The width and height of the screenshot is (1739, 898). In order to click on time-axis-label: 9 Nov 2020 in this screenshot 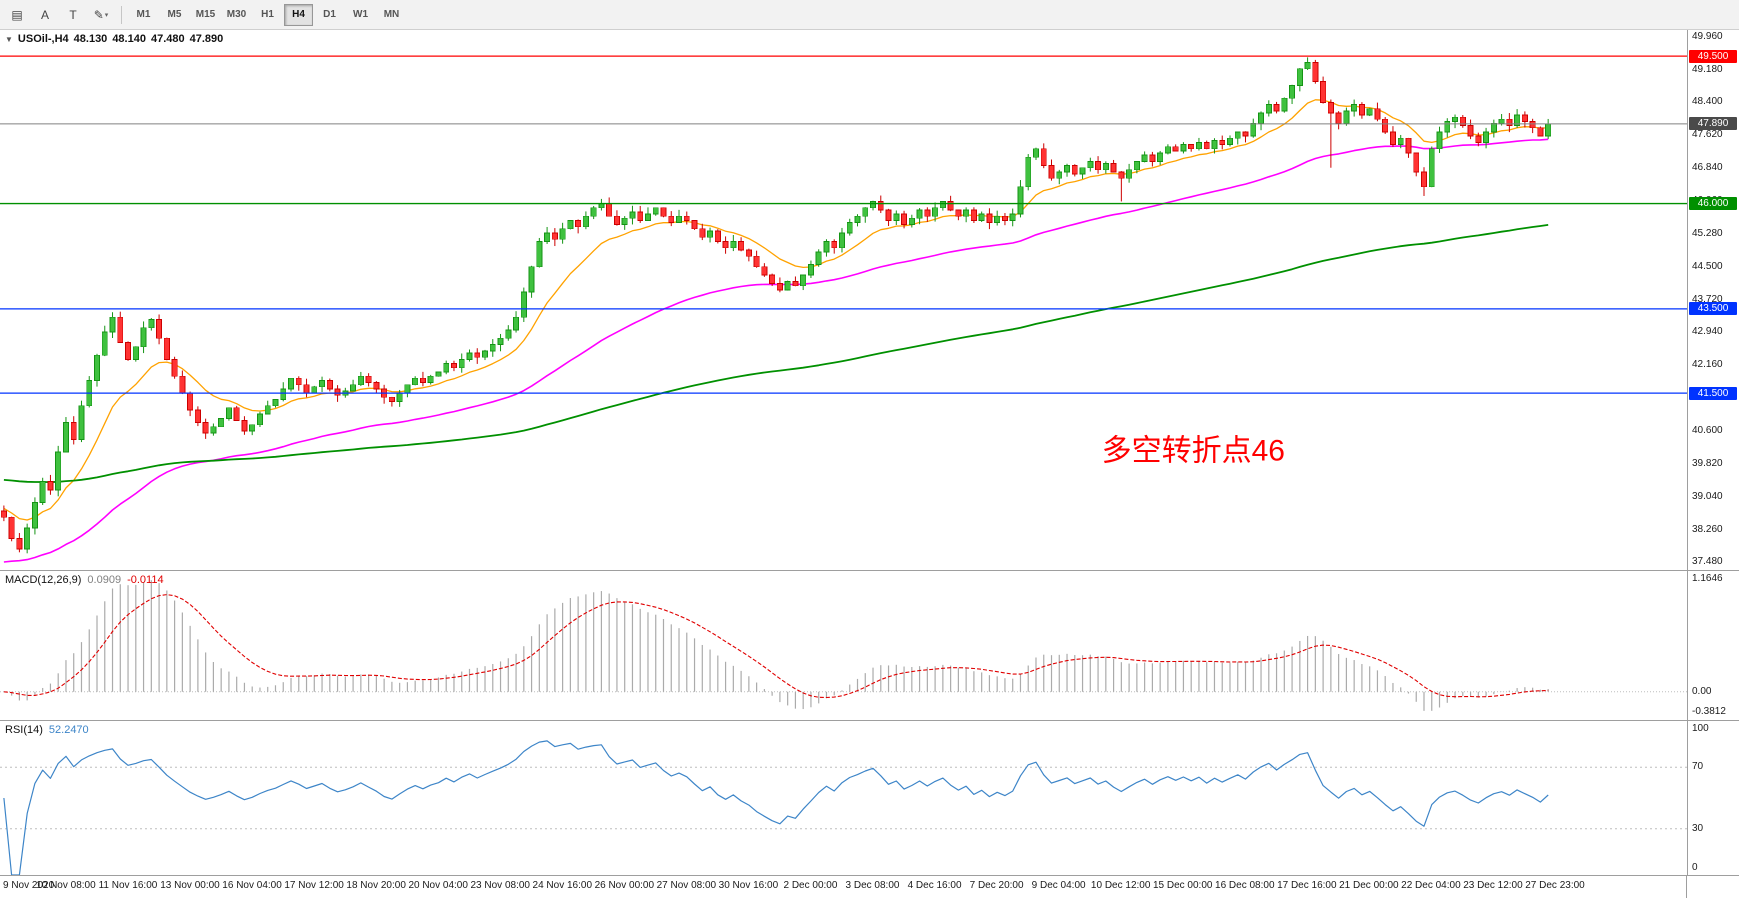, I will do `click(29, 885)`.